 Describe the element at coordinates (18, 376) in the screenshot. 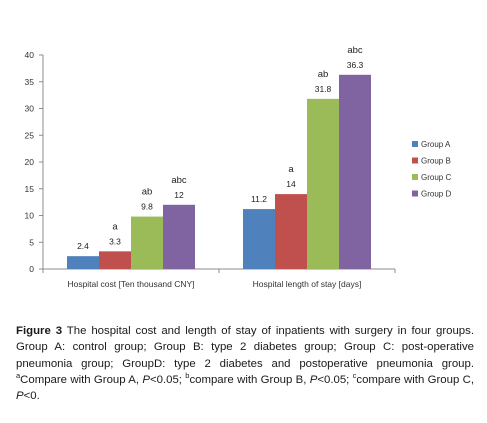

I see `sup-a: a` at that location.